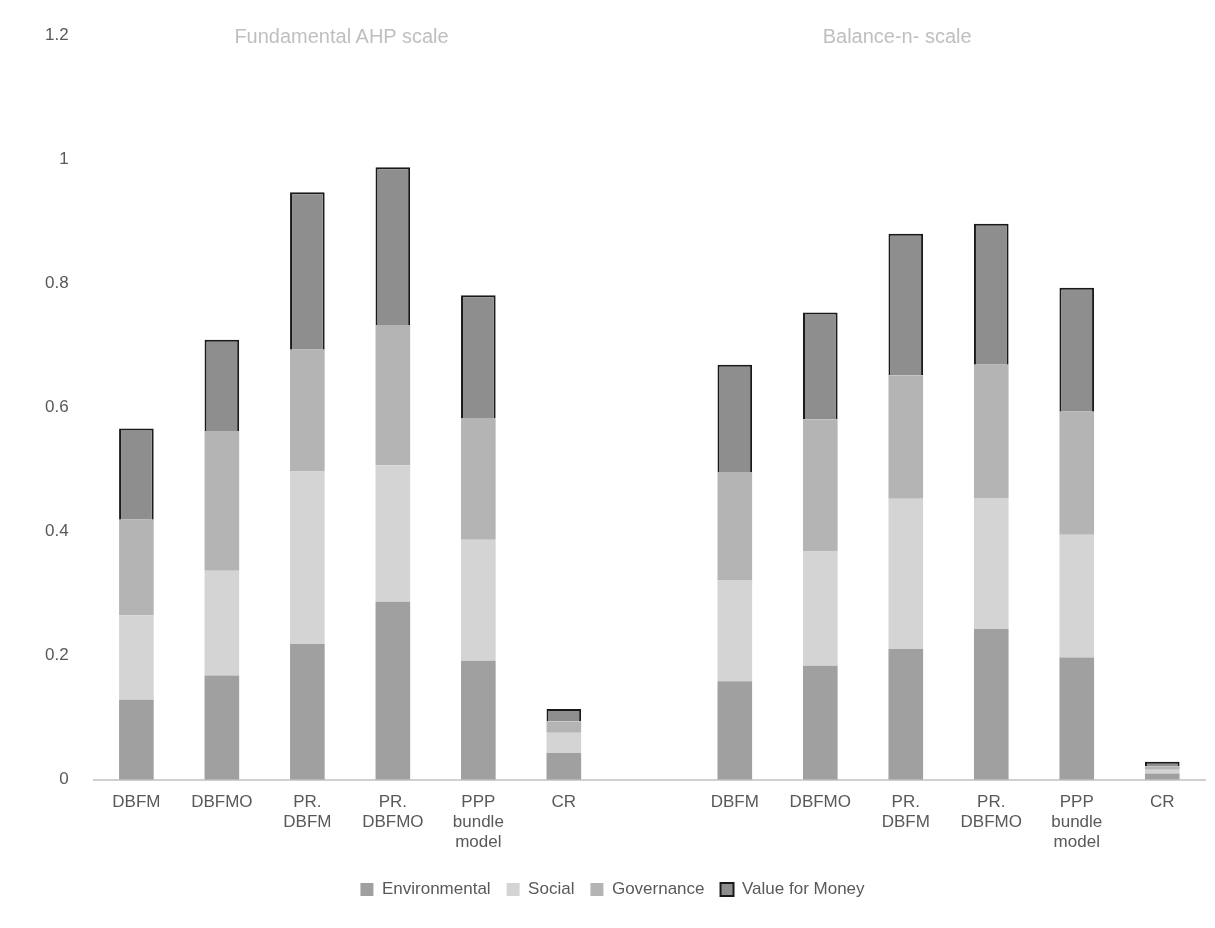 This screenshot has height=928, width=1215. Describe the element at coordinates (436, 889) in the screenshot. I see `legend-label: Environmental` at that location.